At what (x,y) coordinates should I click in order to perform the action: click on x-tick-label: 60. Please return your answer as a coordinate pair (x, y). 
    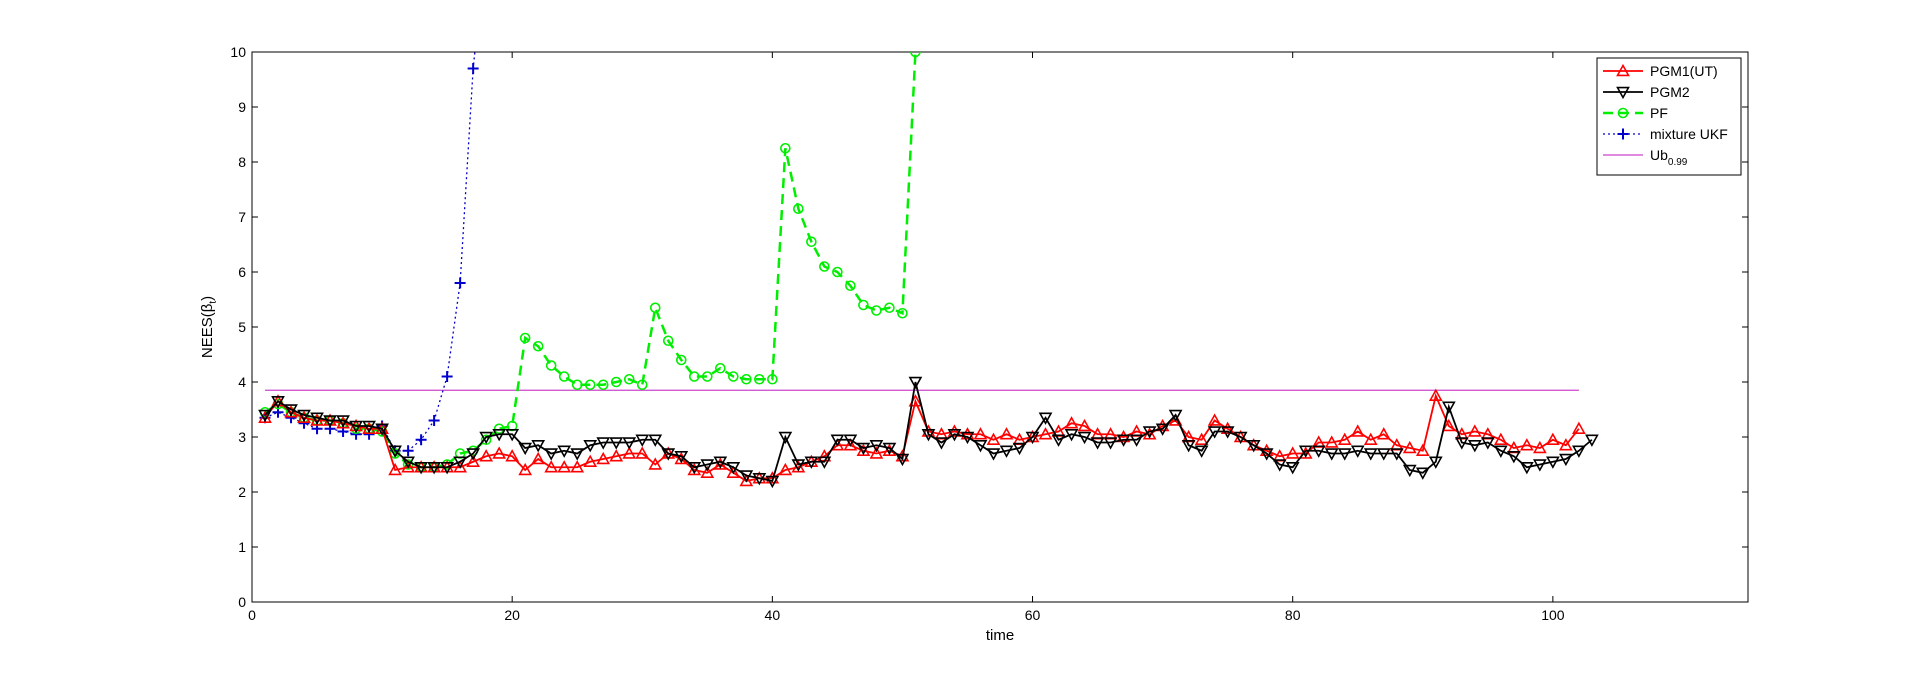
    Looking at the image, I should click on (1033, 615).